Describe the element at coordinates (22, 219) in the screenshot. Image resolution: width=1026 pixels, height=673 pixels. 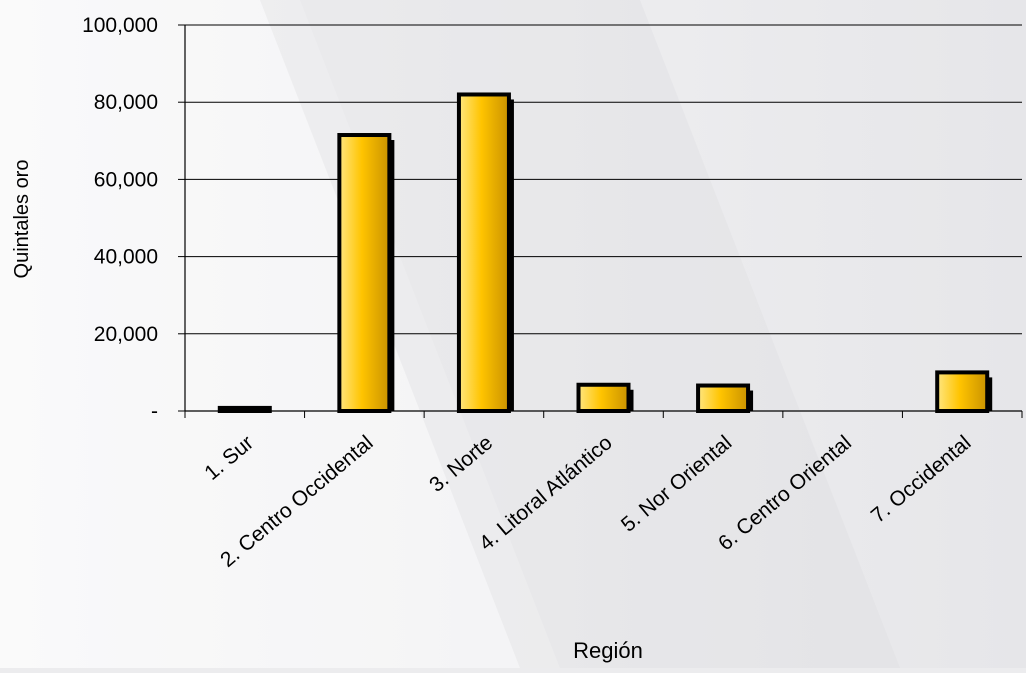
I see `y-axis-label: Quintales oro` at that location.